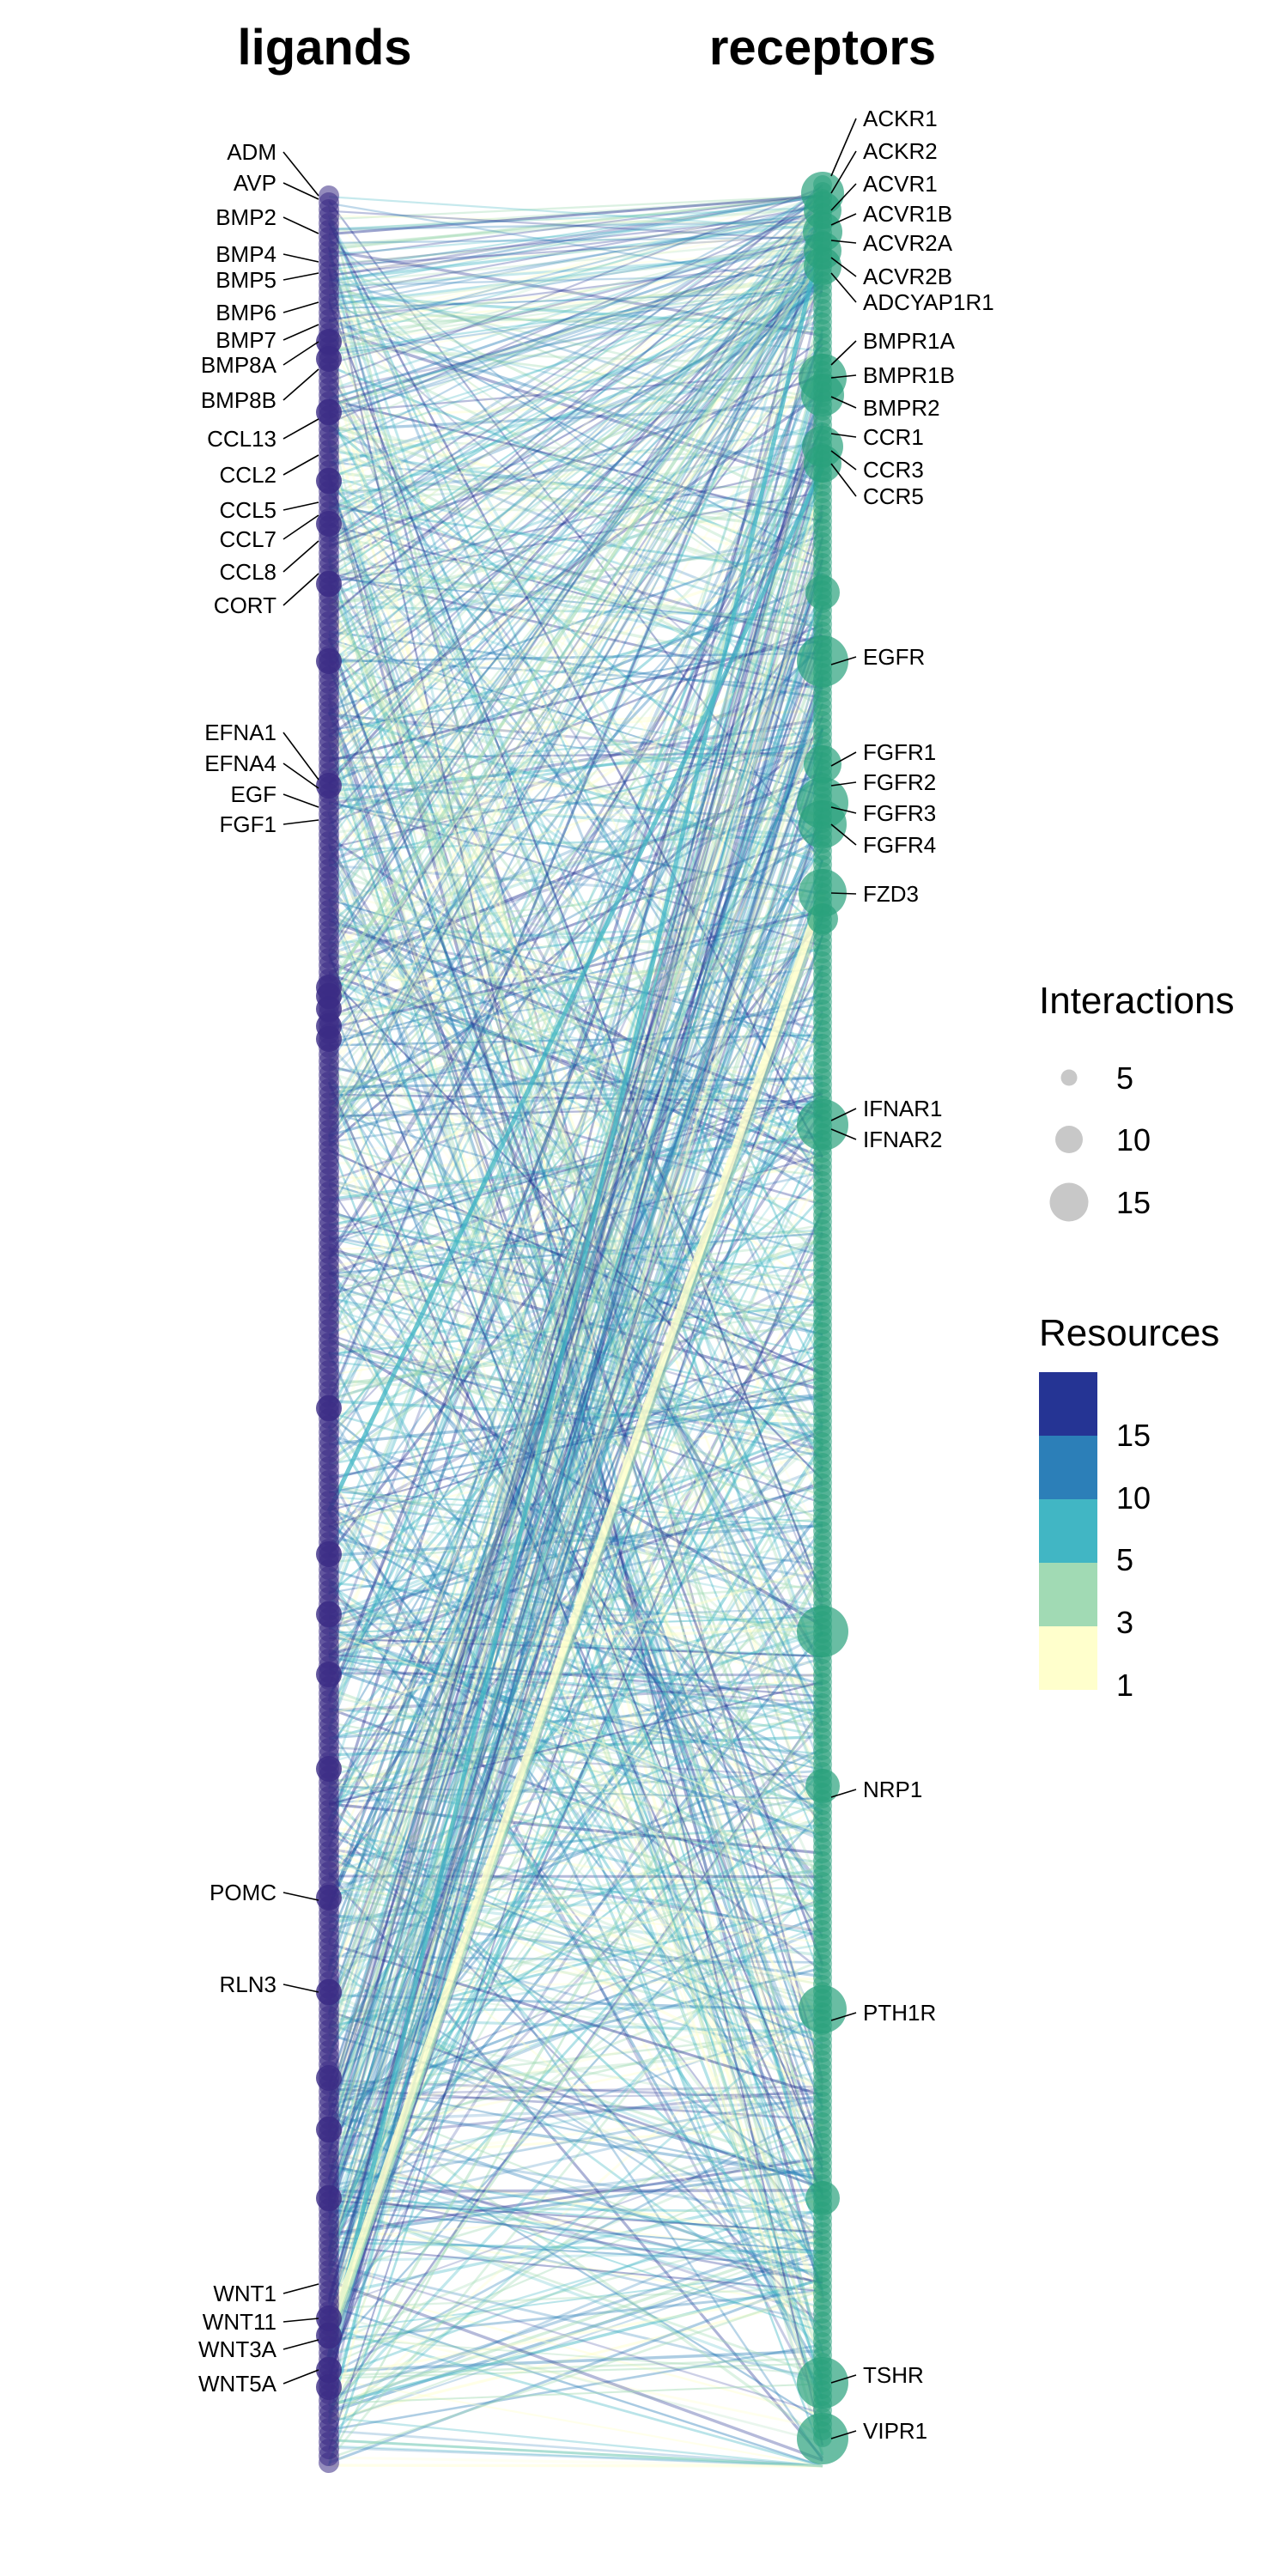 This screenshot has width=1288, height=2576. Describe the element at coordinates (900, 752) in the screenshot. I see `receptor-label: FGFR1` at that location.